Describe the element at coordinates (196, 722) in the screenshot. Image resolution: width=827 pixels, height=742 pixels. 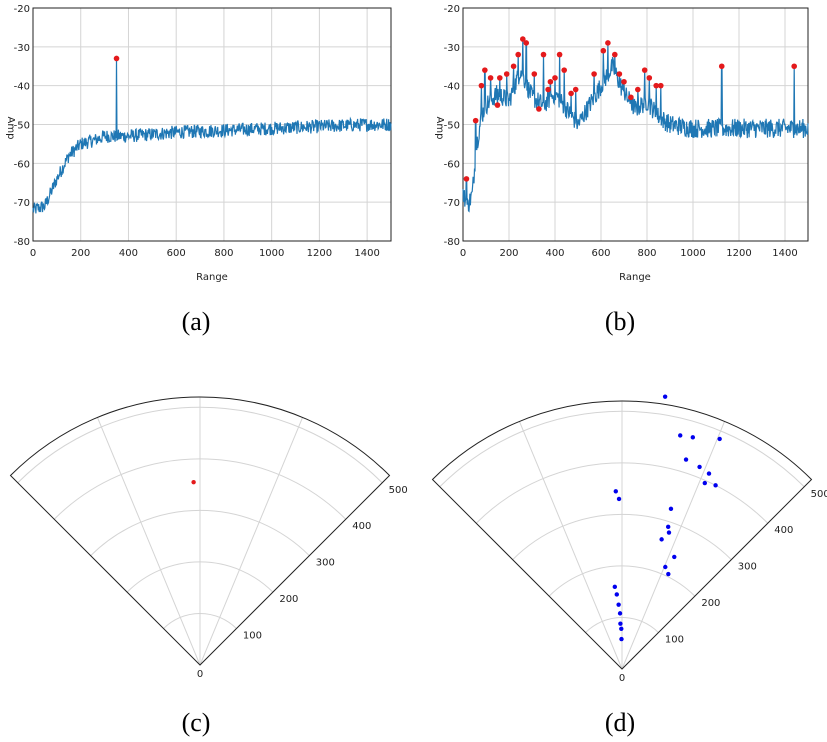
I see `caption-c: (c)` at that location.